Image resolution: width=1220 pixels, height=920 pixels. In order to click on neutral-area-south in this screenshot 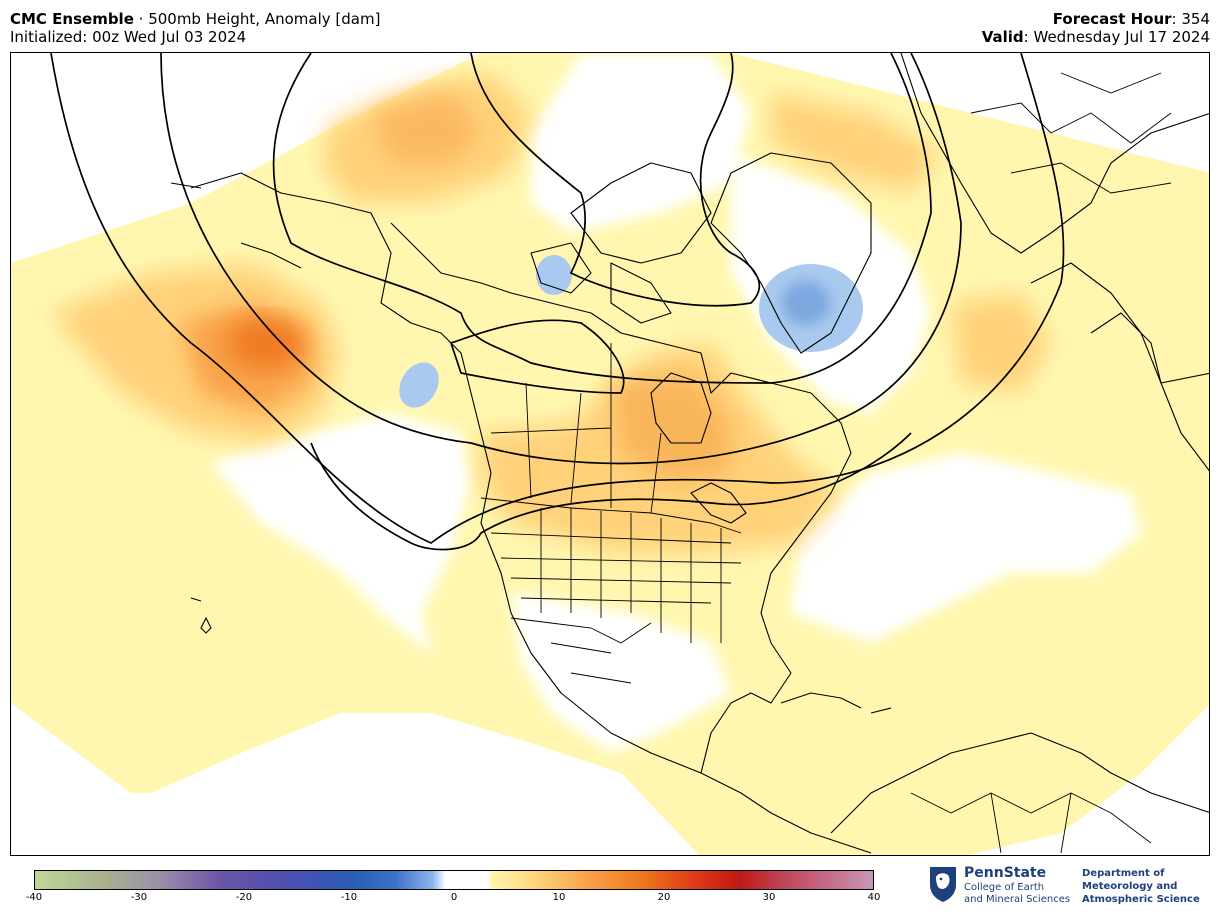, I will do `click(621, 673)`.